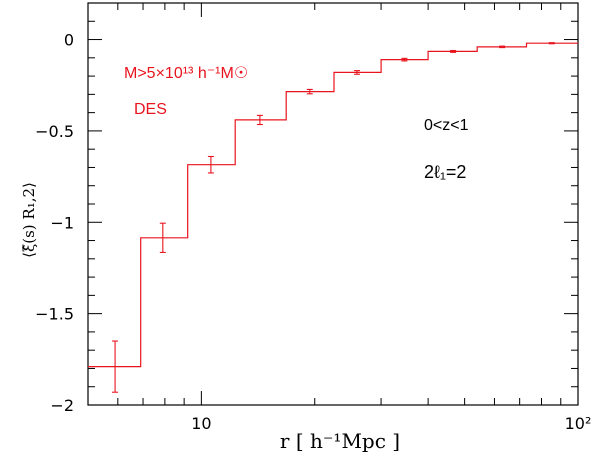 The width and height of the screenshot is (600, 458). I want to click on multipole-annotation: 2ℓ₁=2, so click(445, 172).